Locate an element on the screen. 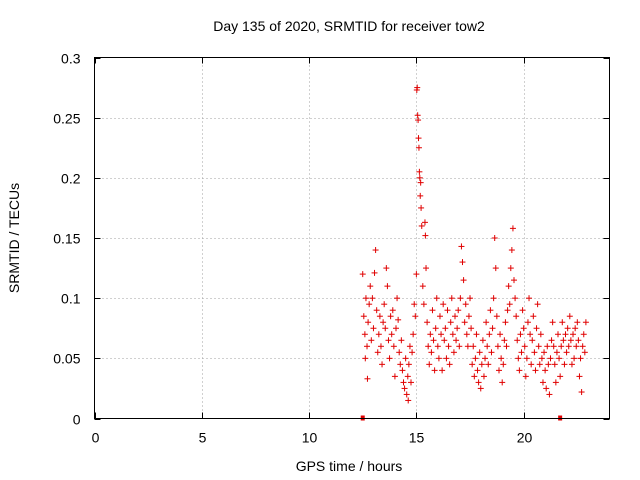 Image resolution: width=640 pixels, height=480 pixels. x-tick-label: 10 is located at coordinates (310, 438).